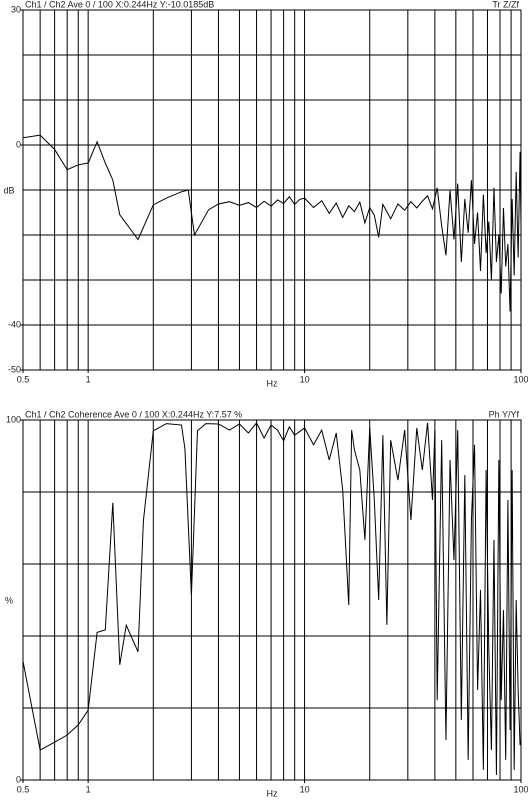 Image resolution: width=528 pixels, height=801 pixels. I want to click on chart-subtitle: Ph Y/Yf, so click(504, 414).